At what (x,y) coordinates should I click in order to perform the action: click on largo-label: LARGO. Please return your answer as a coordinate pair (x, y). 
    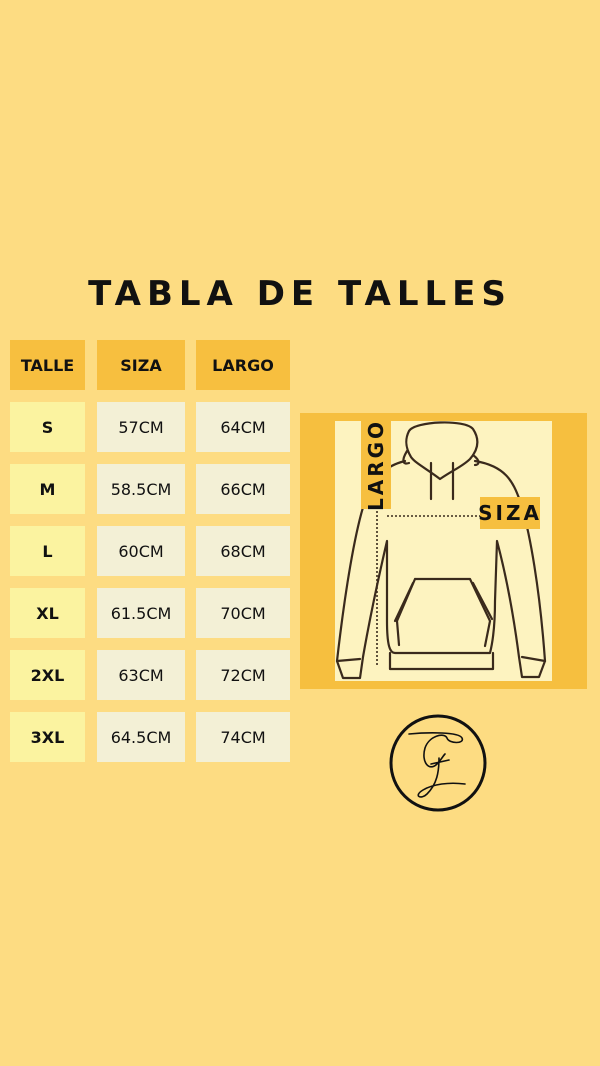
    Looking at the image, I should click on (376, 465).